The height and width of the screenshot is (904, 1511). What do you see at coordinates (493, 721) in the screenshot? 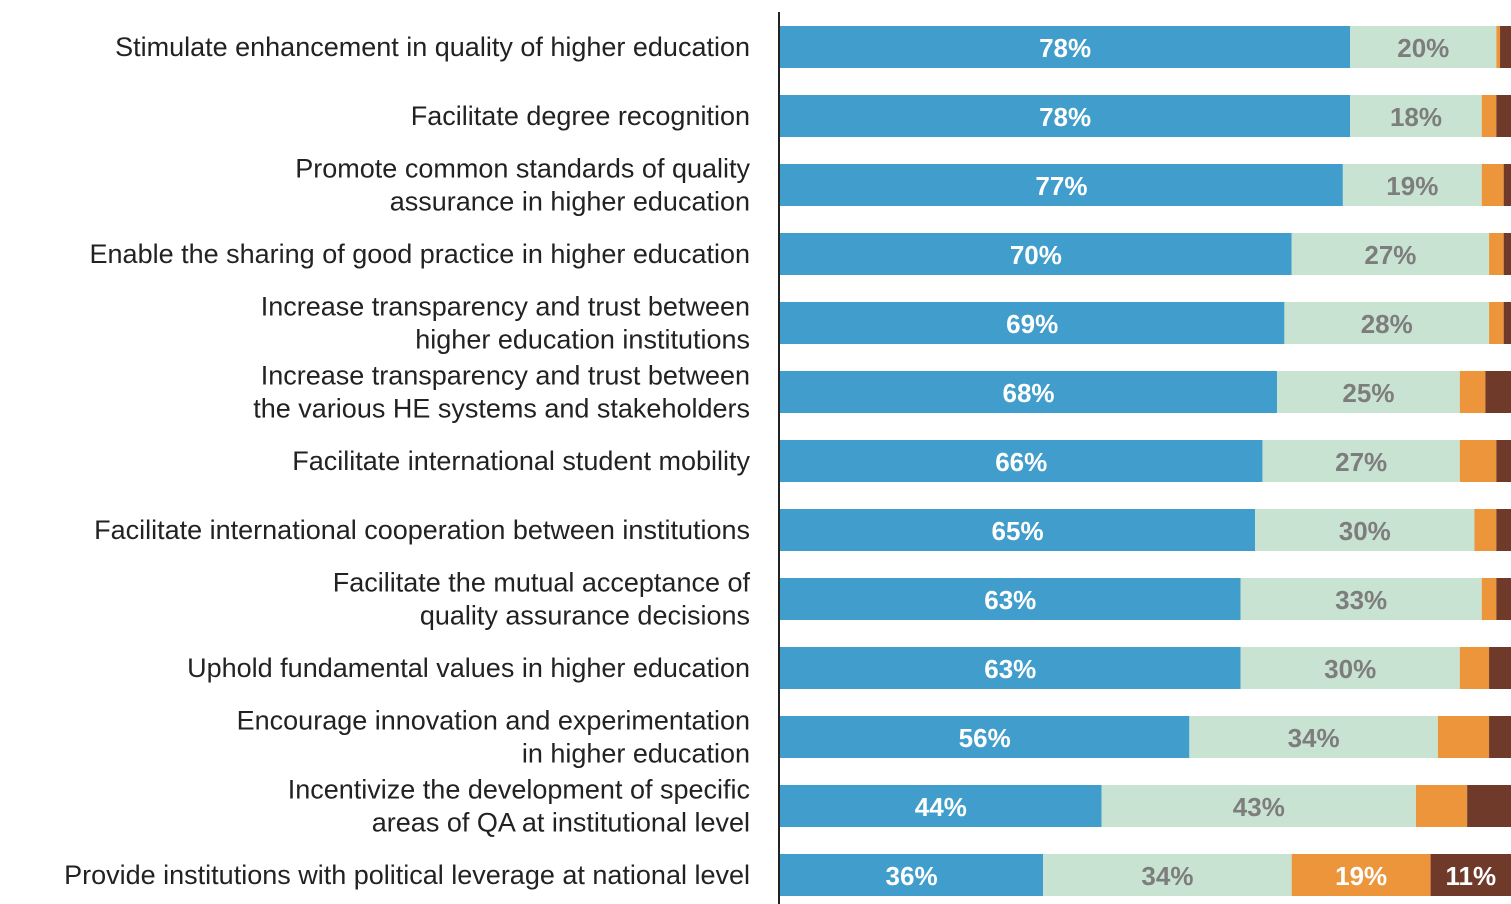
I see `category-label: Encourage innovation and experimentation` at bounding box center [493, 721].